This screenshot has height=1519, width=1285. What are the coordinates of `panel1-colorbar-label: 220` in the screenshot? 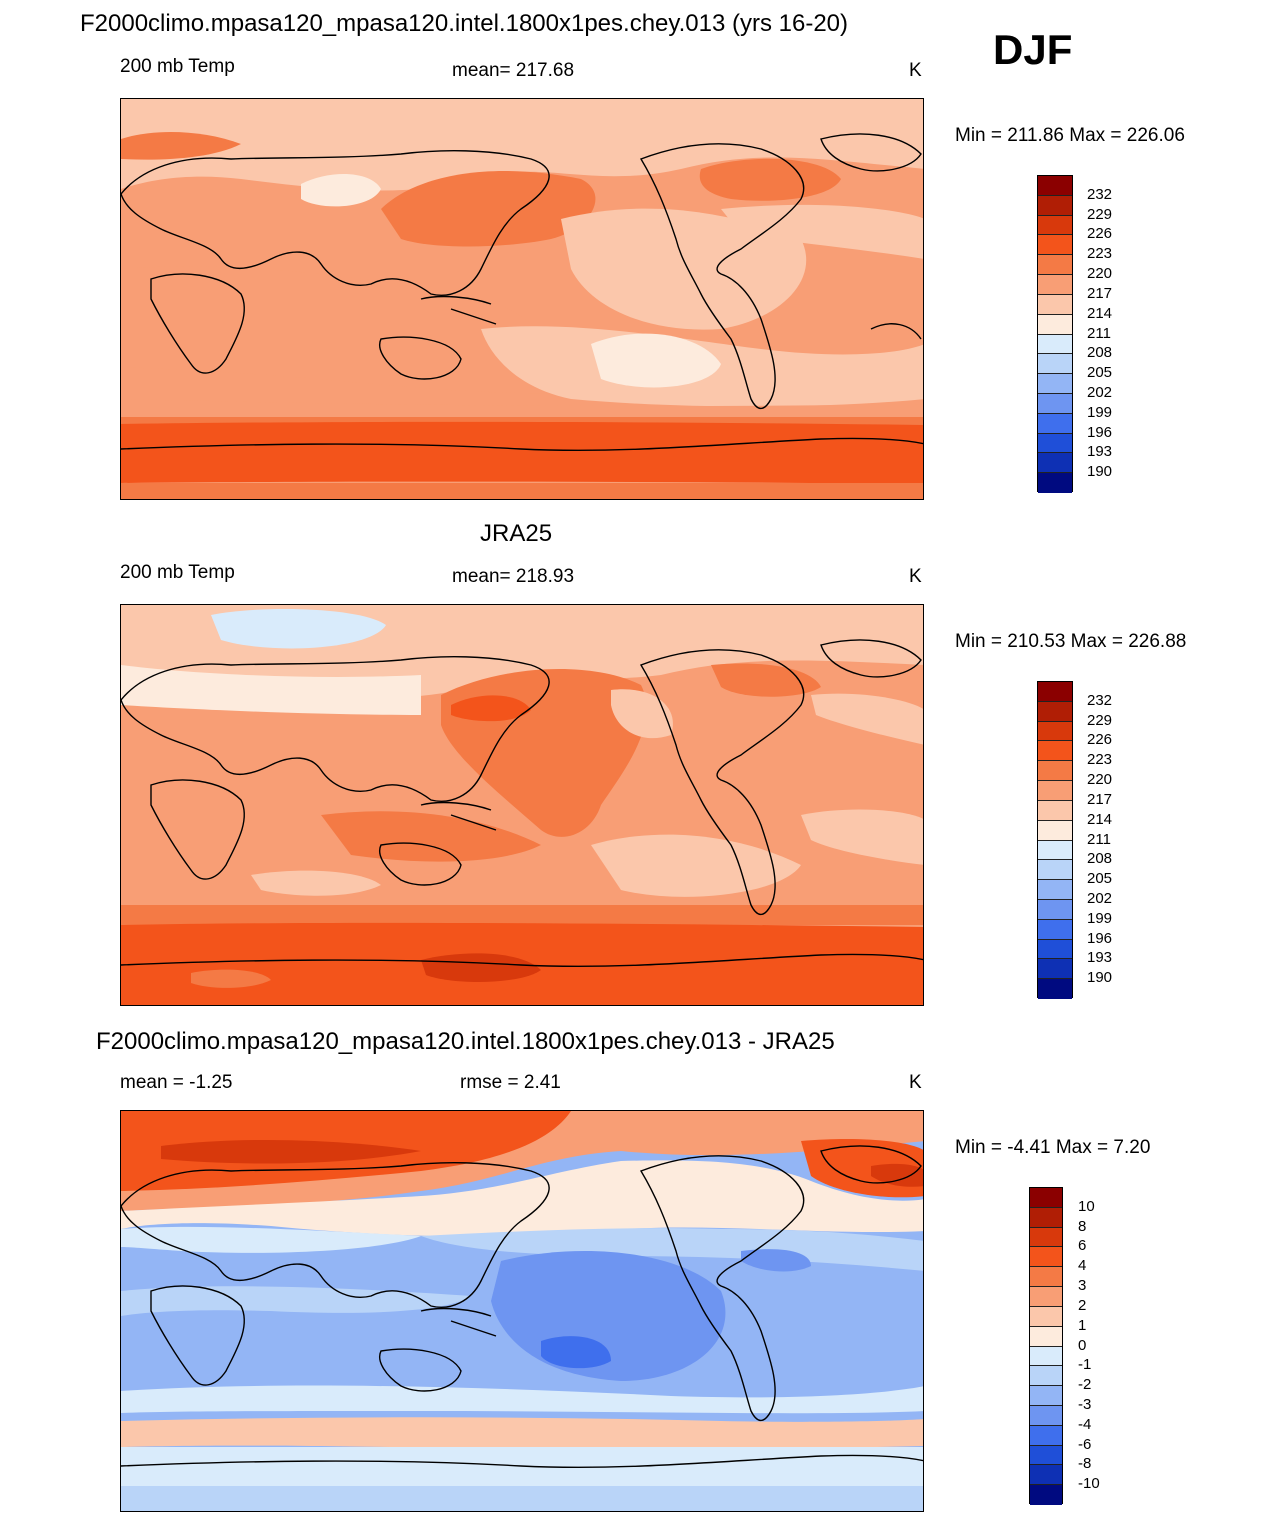 It's located at (1100, 274).